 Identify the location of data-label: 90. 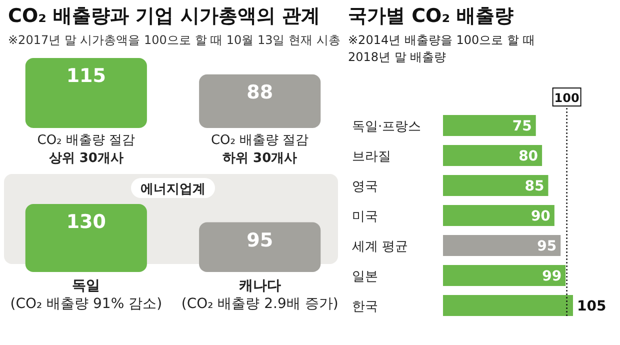
(540, 216).